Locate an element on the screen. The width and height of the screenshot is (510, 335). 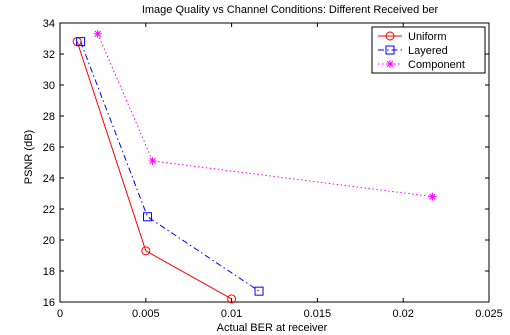
legend-item-uniform: Uniform is located at coordinates (412, 37).